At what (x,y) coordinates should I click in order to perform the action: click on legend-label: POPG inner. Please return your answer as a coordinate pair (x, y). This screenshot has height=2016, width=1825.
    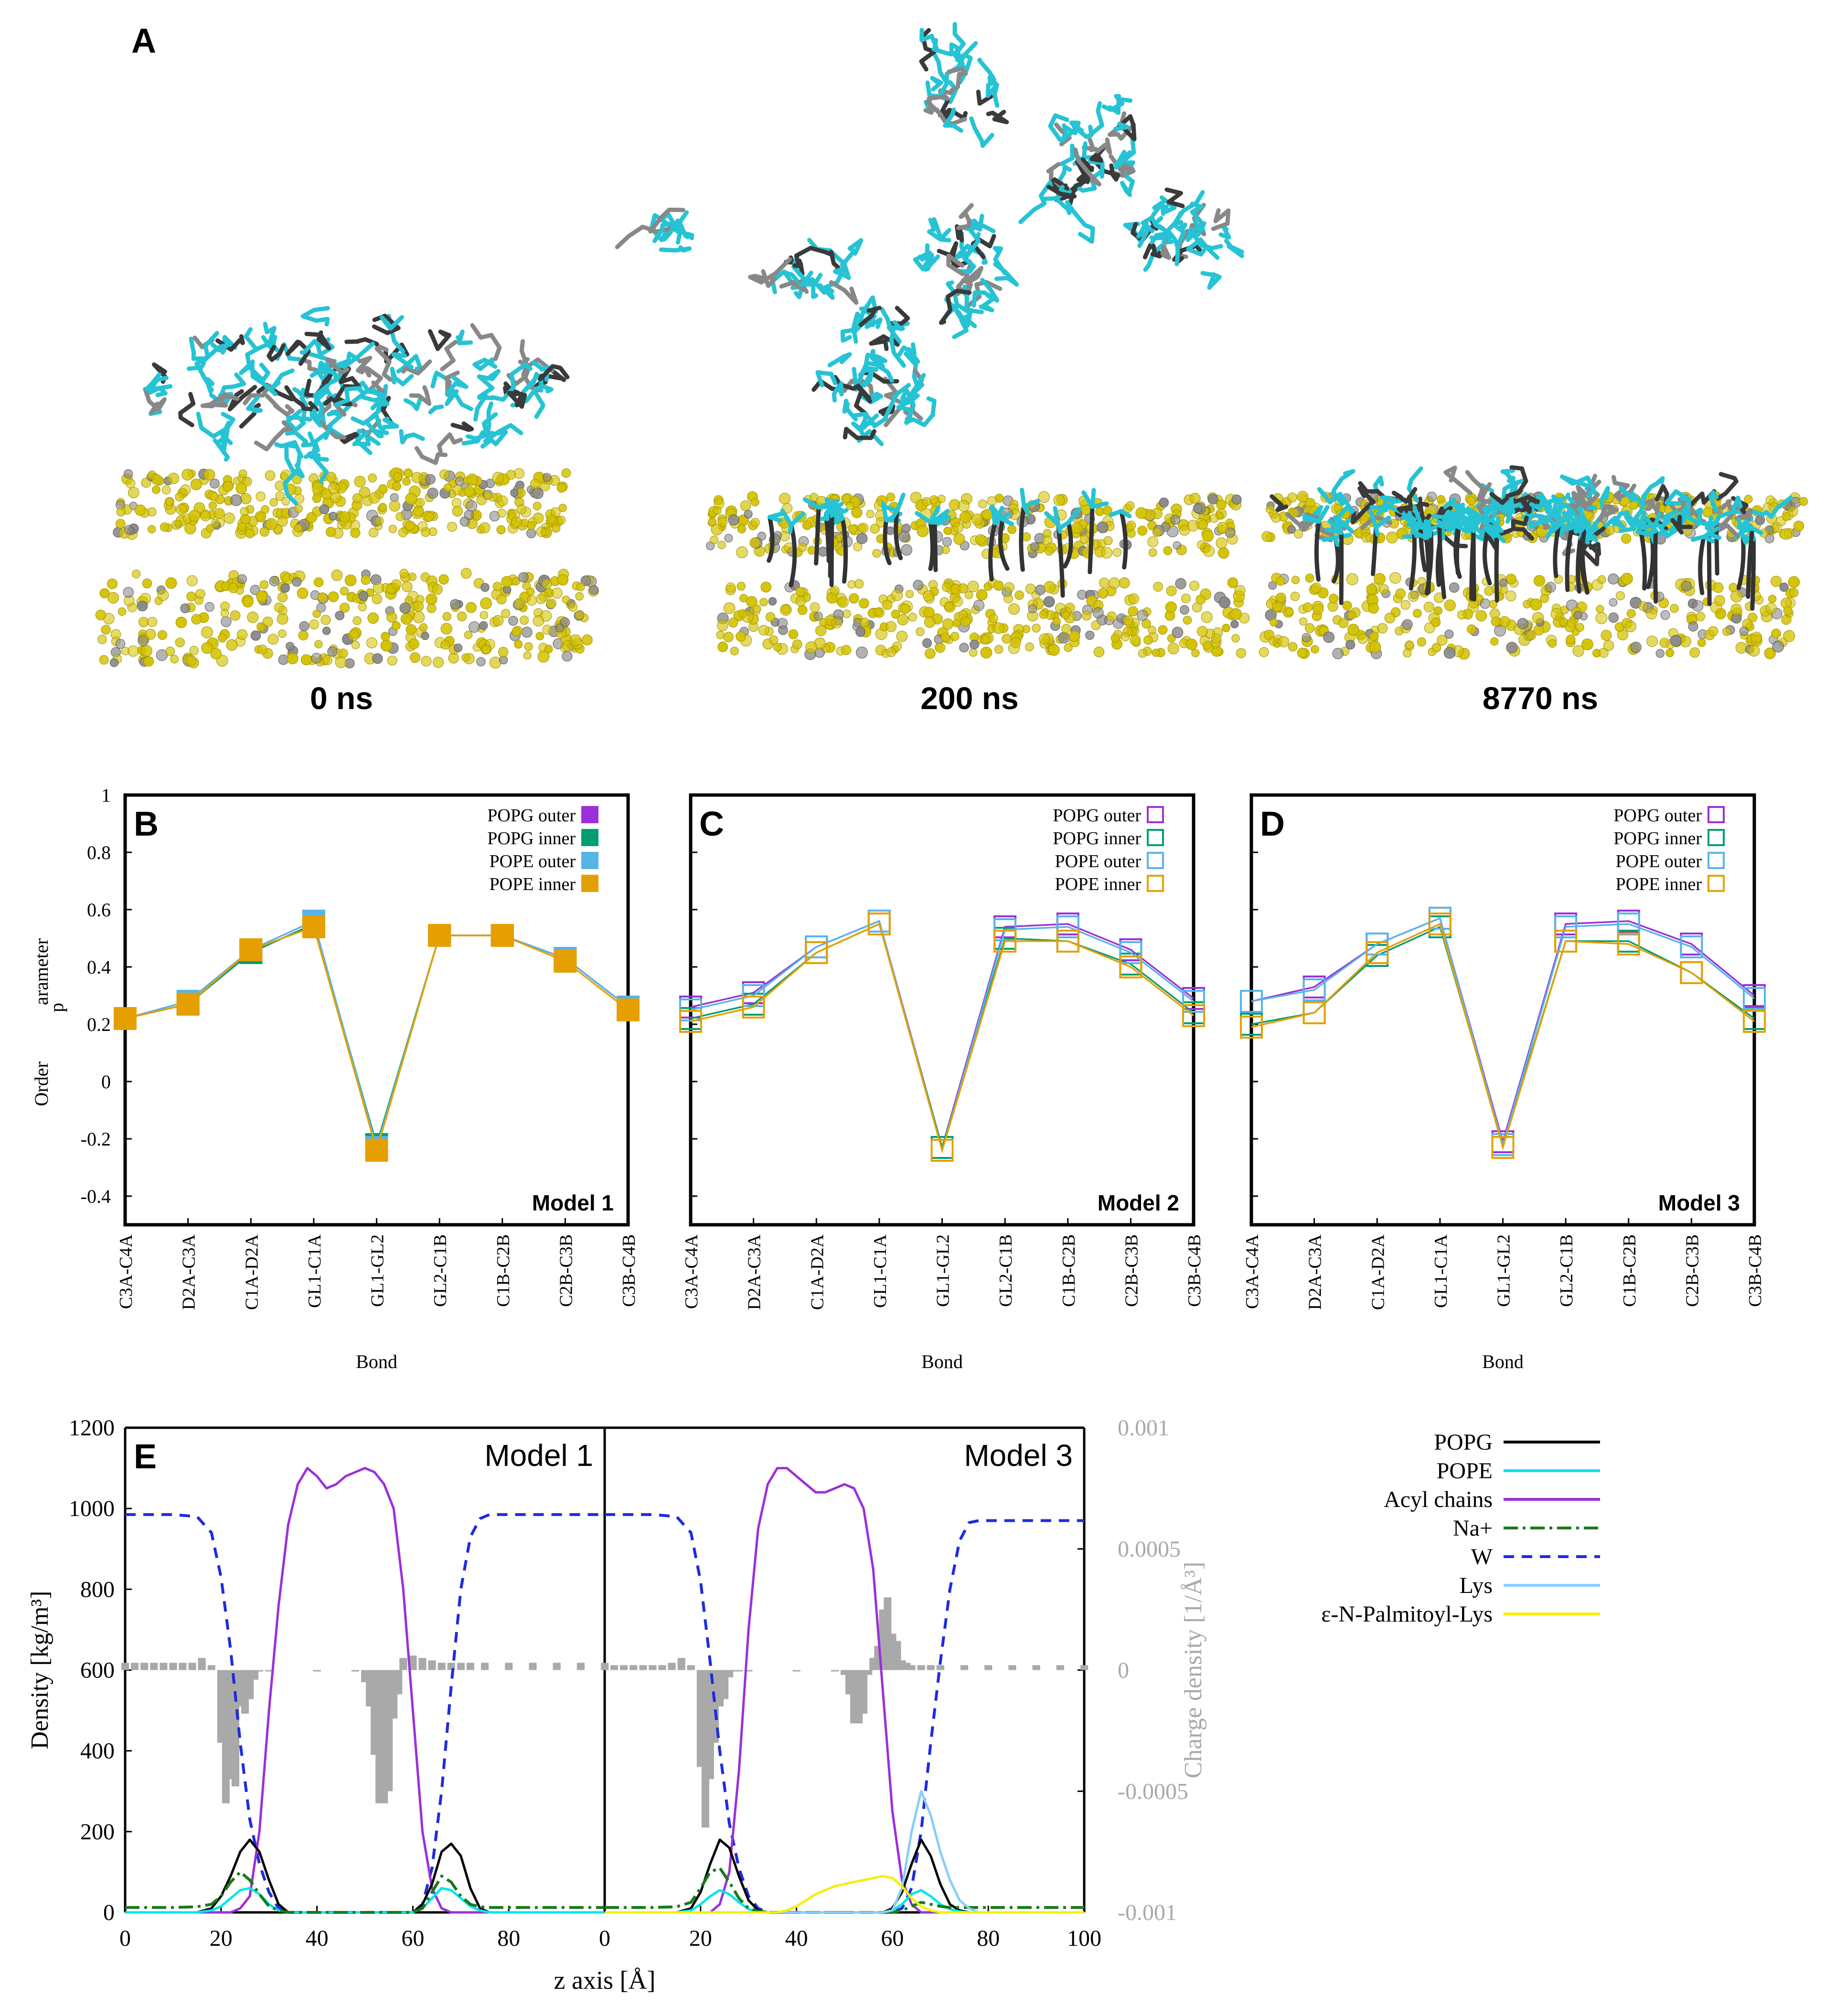
    Looking at the image, I should click on (1097, 838).